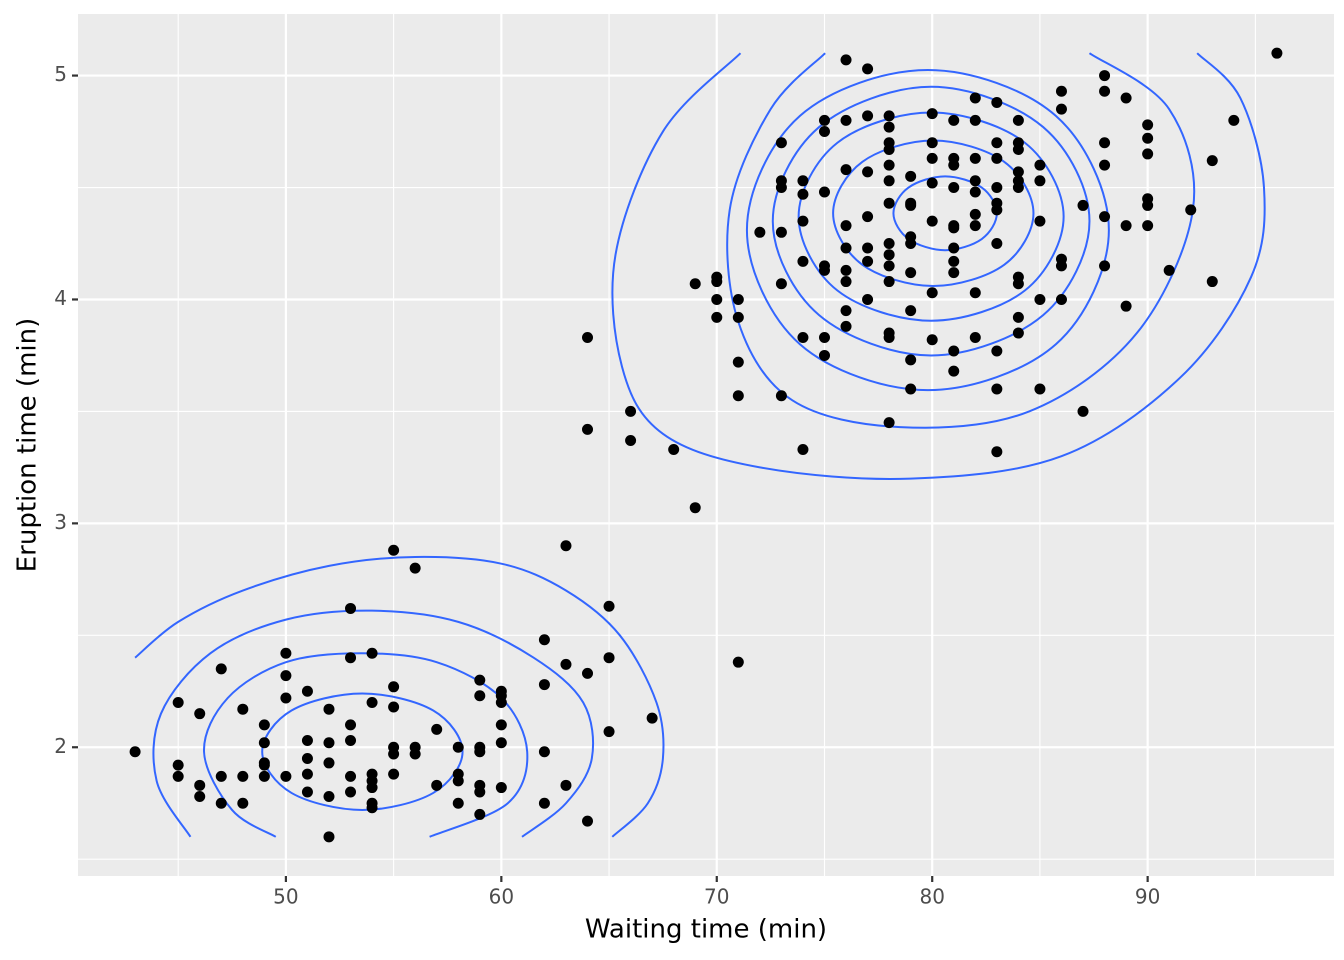 This screenshot has width=1344, height=960. Describe the element at coordinates (716, 897) in the screenshot. I see `x-tick-label: 70` at that location.